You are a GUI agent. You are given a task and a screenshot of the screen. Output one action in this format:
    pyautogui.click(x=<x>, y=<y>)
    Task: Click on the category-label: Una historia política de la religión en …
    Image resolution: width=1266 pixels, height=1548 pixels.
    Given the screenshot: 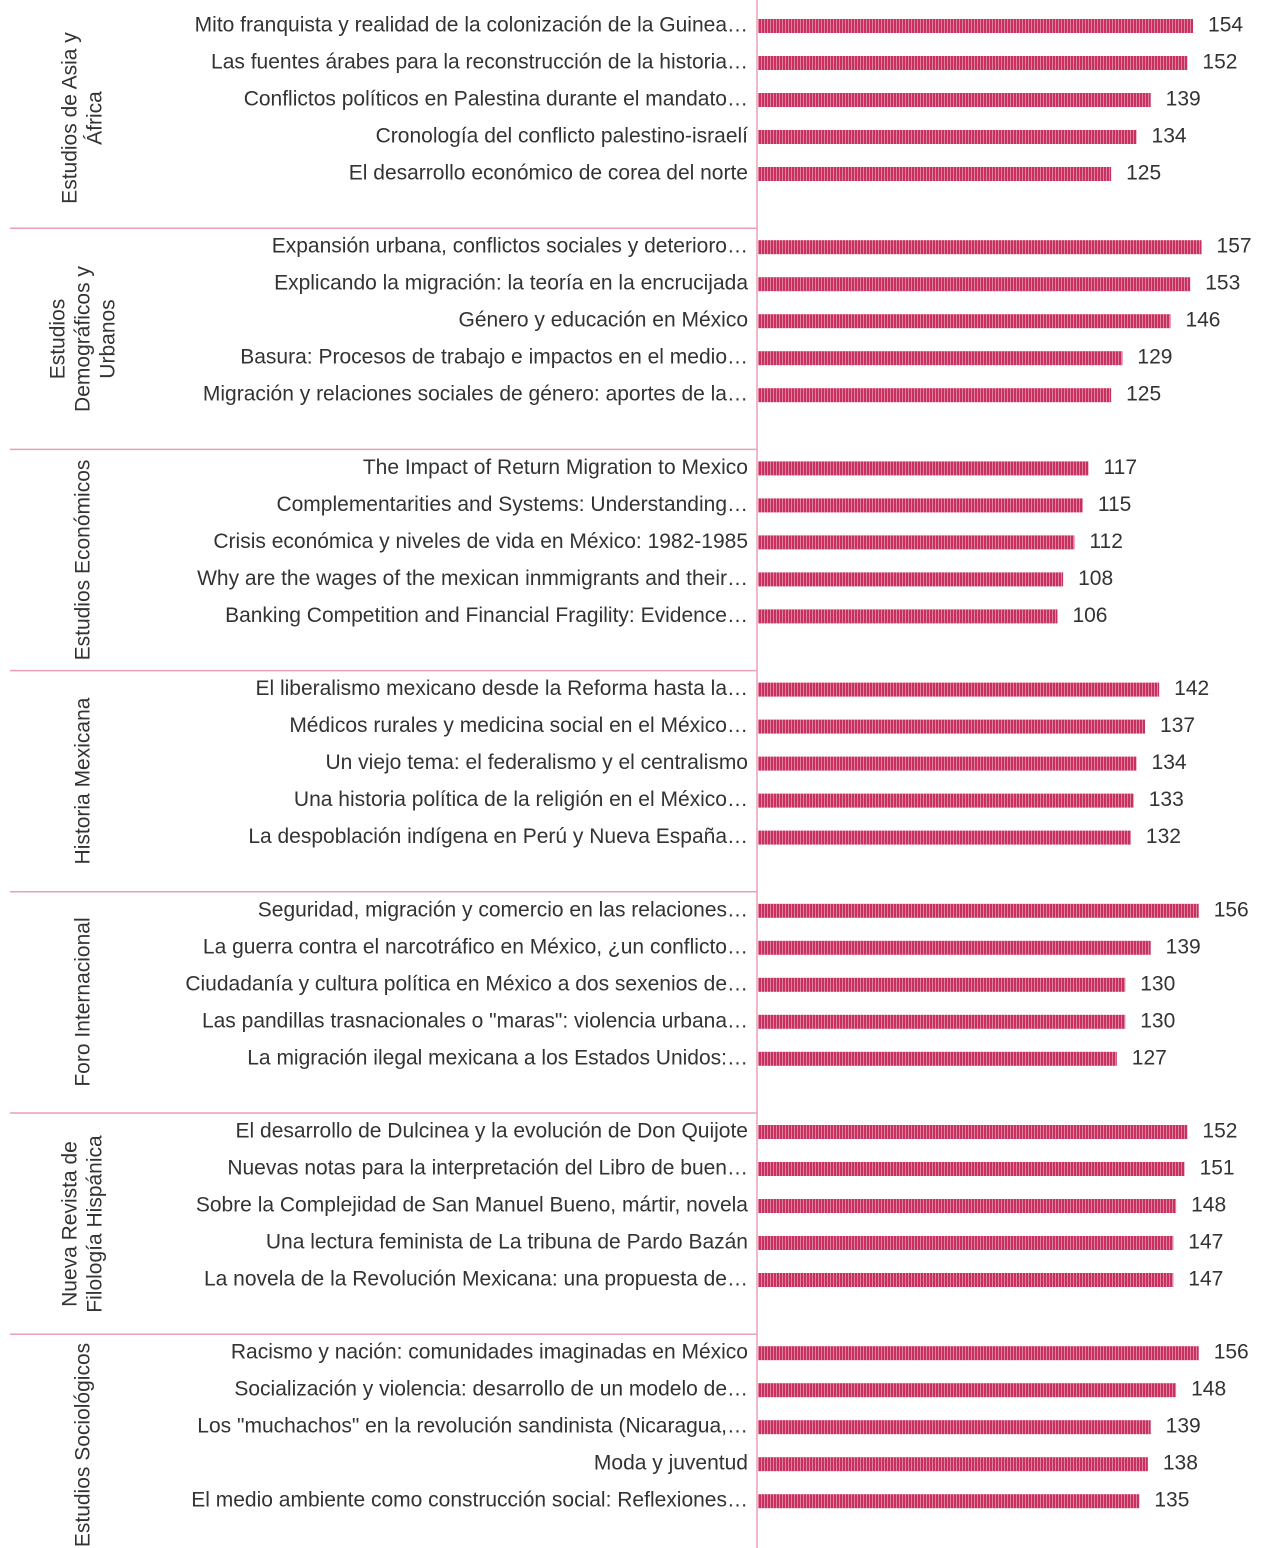 What is the action you would take?
    pyautogui.click(x=521, y=799)
    